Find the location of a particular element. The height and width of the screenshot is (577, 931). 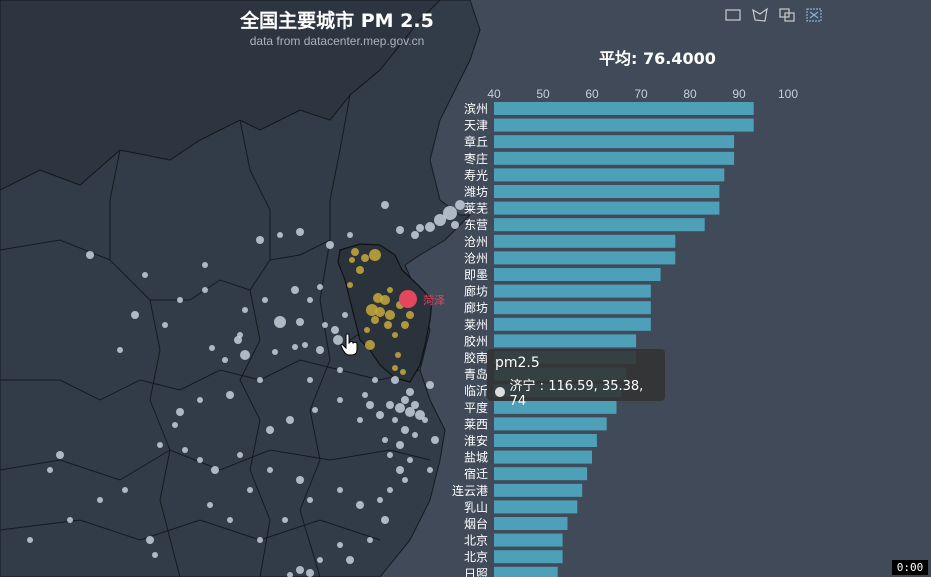

clear-selection-icon is located at coordinates (814, 15).